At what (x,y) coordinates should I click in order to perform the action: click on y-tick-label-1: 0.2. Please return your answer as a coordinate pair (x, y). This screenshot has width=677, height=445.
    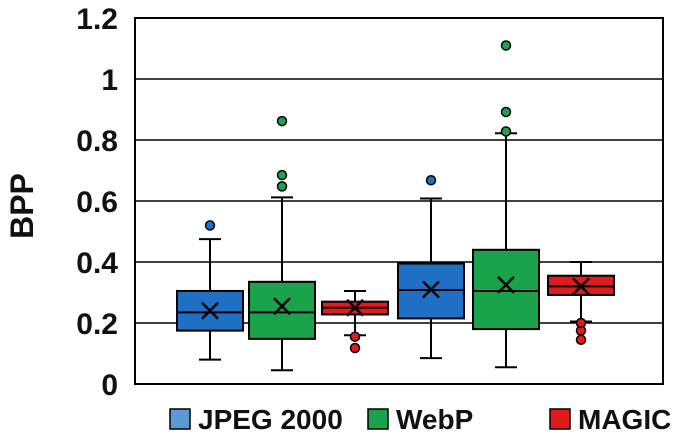
    Looking at the image, I should click on (97, 324).